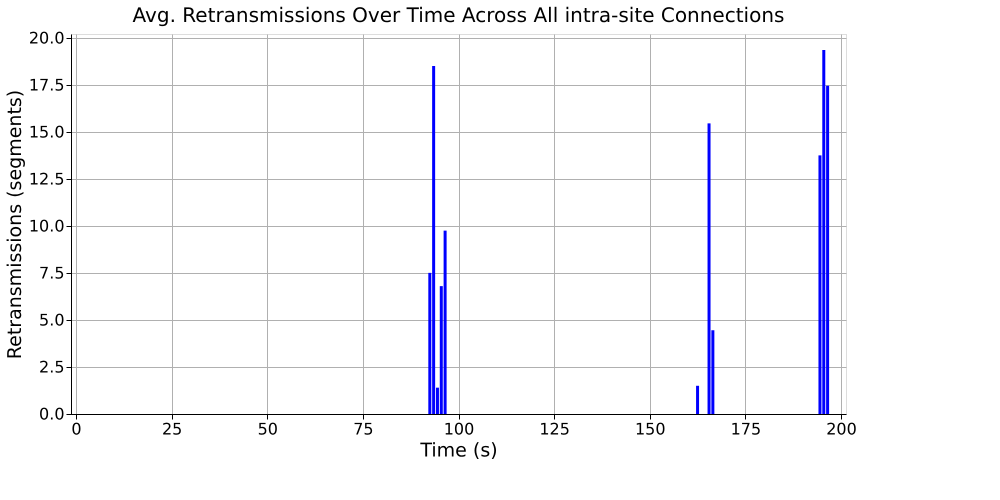 This screenshot has height=500, width=1000. What do you see at coordinates (268, 429) in the screenshot?
I see `x-tick-label: 50` at bounding box center [268, 429].